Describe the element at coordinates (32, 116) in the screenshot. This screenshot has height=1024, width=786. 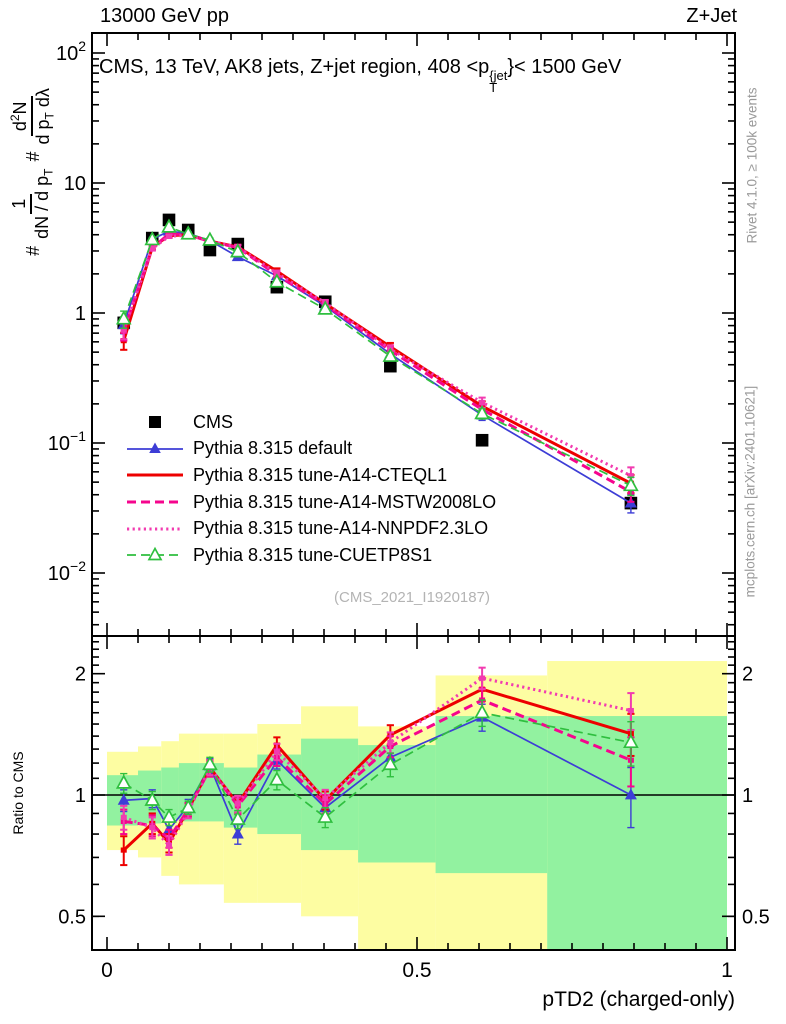
I see `fraction-d2n: d2N d pT dλ` at that location.